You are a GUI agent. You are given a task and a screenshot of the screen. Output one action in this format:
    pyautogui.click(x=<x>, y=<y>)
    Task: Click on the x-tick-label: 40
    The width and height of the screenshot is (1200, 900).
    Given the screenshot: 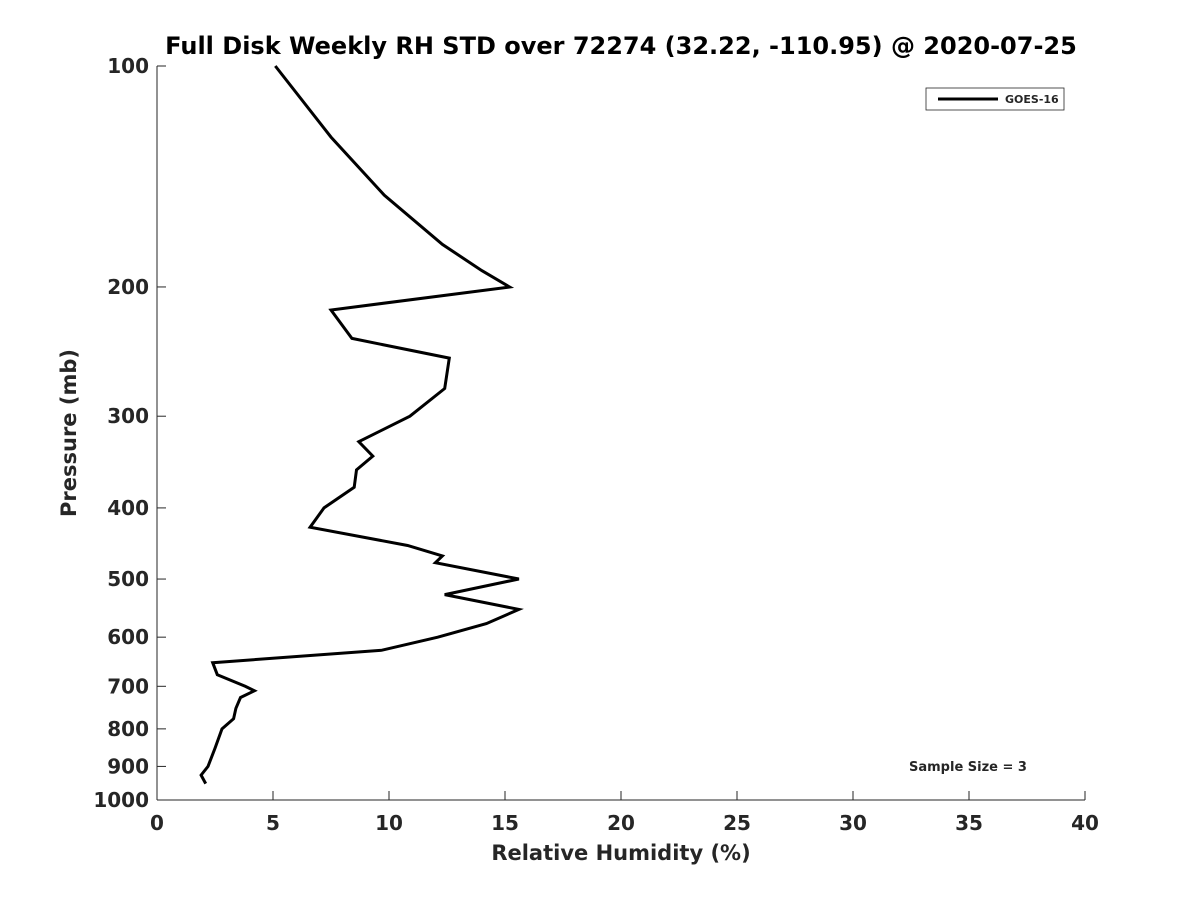 What is the action you would take?
    pyautogui.click(x=1085, y=823)
    